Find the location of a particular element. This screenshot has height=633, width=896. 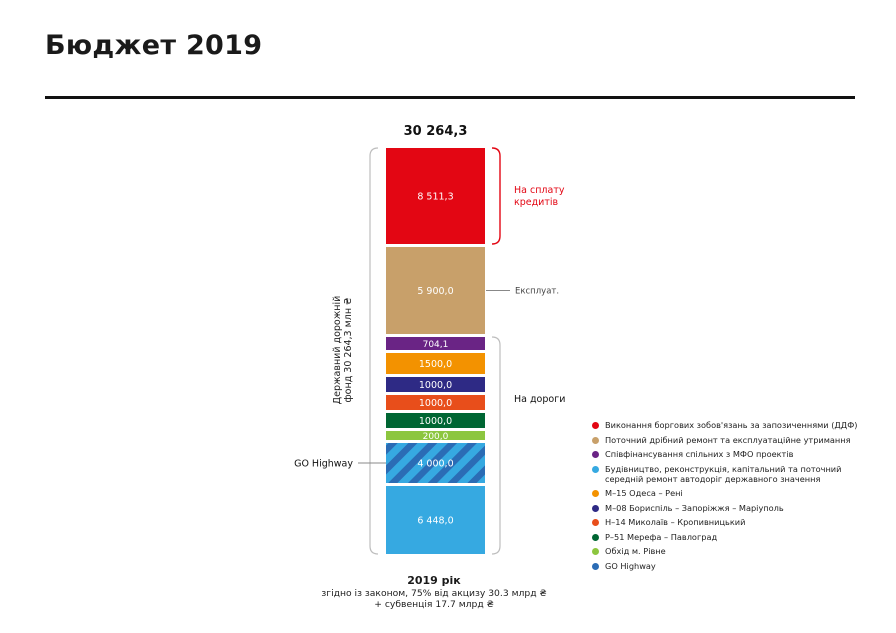

loans-label-line-0: На сплату is located at coordinates (539, 190).